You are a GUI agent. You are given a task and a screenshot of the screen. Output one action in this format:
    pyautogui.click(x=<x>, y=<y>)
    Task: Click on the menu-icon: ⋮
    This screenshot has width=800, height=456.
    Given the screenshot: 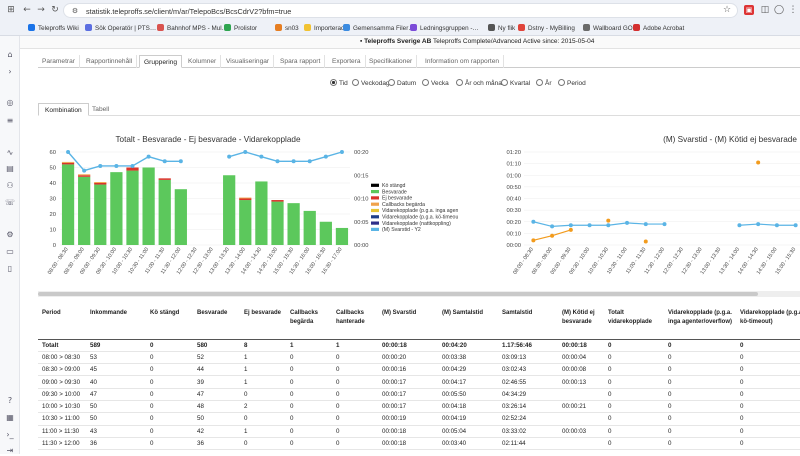 What is the action you would take?
    pyautogui.click(x=793, y=10)
    